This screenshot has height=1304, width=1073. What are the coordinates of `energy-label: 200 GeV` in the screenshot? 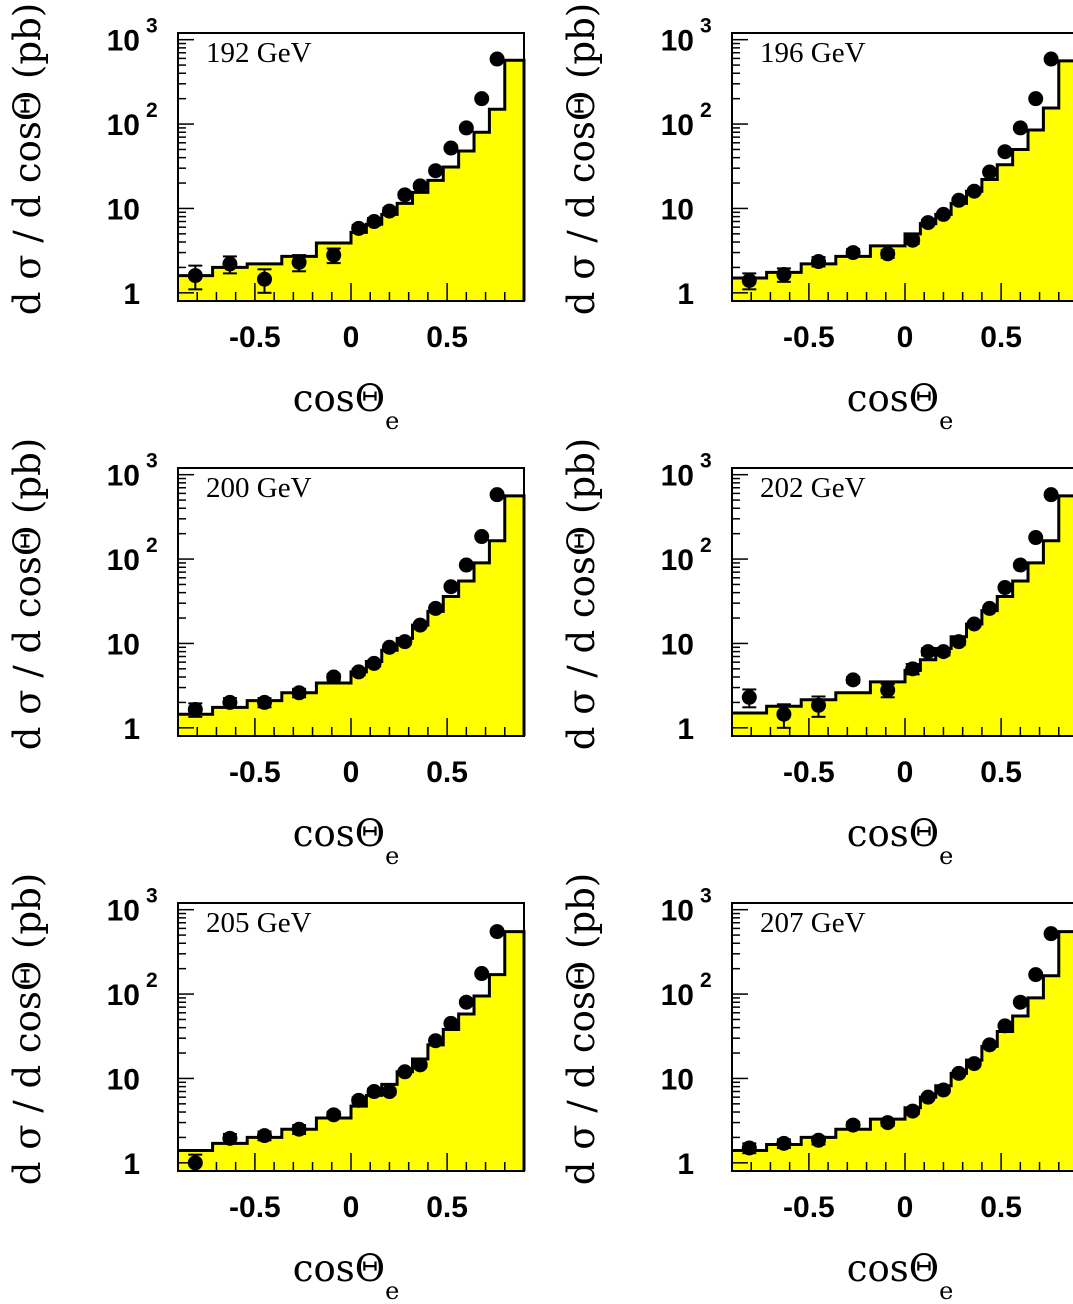 It's located at (259, 488).